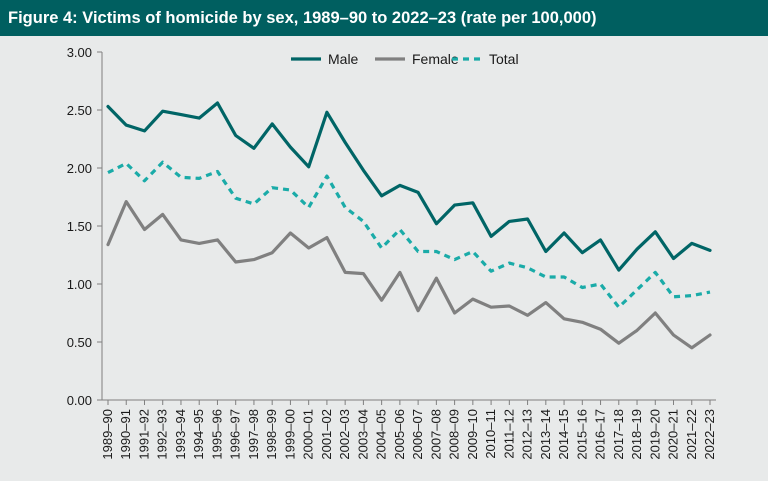 The image size is (768, 481). I want to click on x-tick-label: 2014–15, so click(563, 434).